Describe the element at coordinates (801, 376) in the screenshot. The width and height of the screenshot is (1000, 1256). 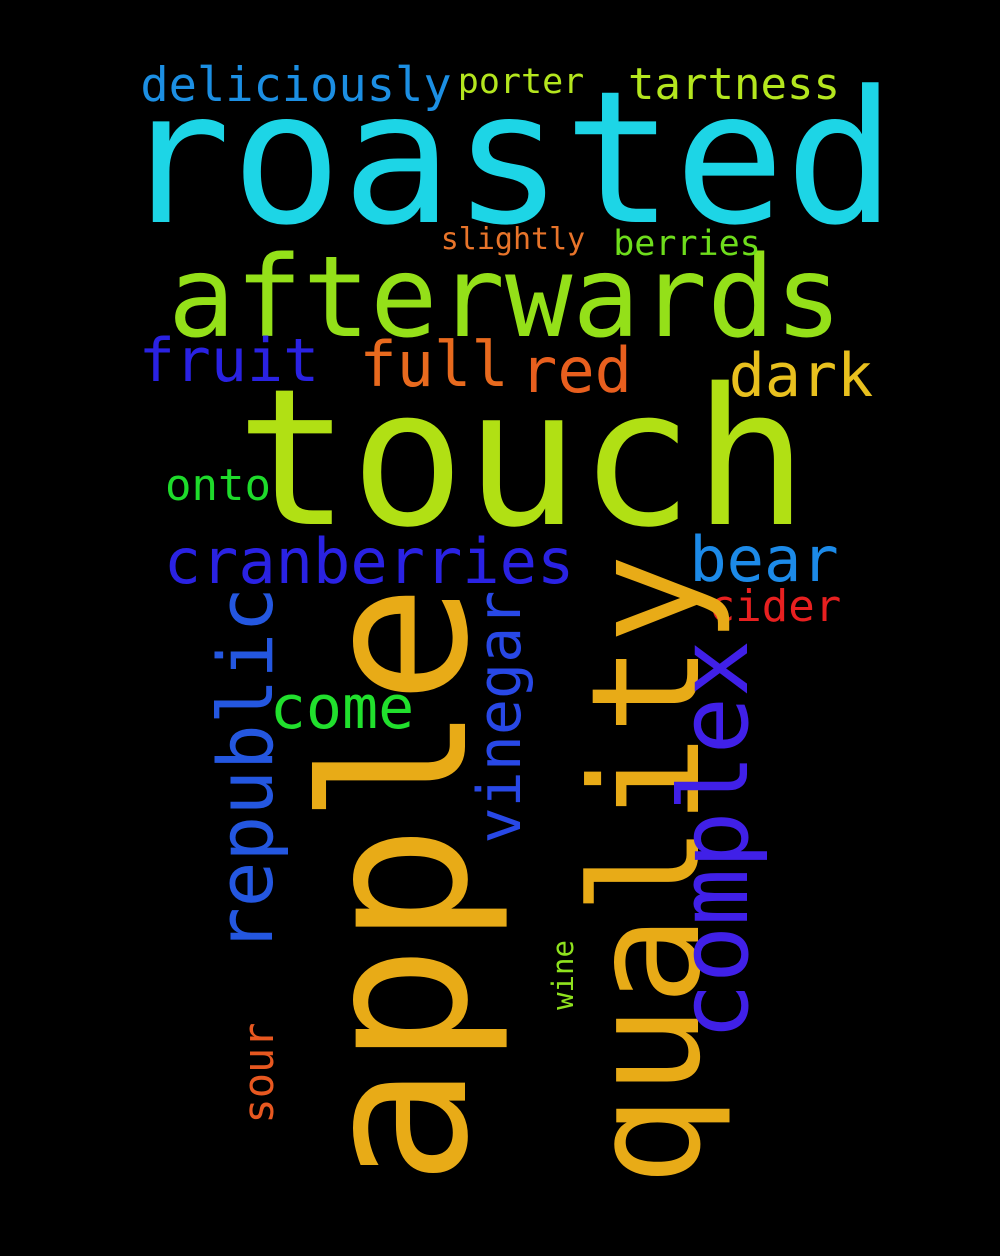
I see `word-dark: dark` at that location.